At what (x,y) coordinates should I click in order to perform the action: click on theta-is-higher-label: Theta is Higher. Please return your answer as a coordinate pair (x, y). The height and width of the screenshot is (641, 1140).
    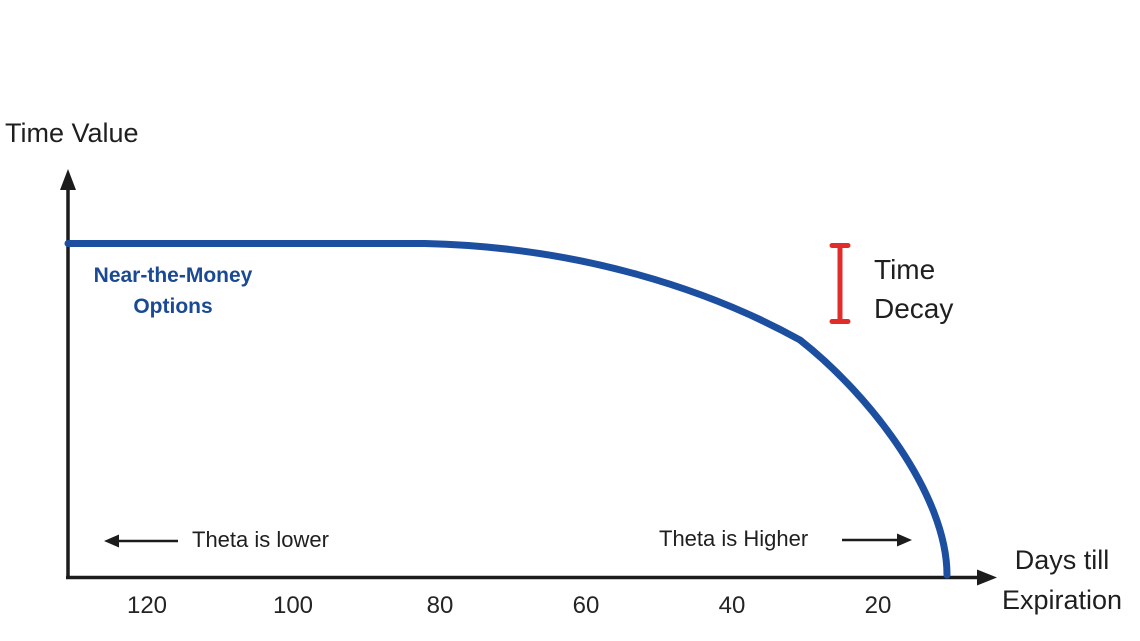
    Looking at the image, I should click on (734, 538).